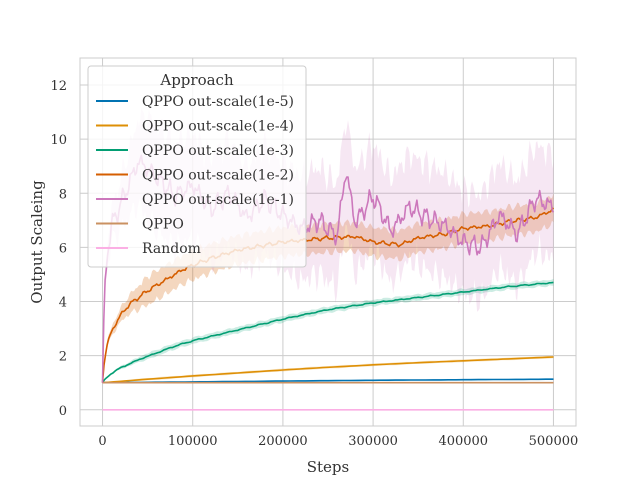  What do you see at coordinates (63, 194) in the screenshot?
I see `y-tick-label: 8` at bounding box center [63, 194].